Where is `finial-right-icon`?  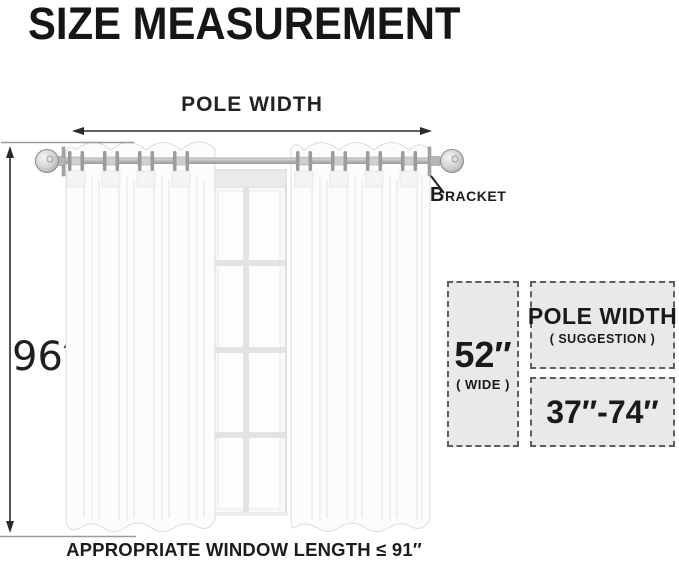
finial-right-icon is located at coordinates (452, 161).